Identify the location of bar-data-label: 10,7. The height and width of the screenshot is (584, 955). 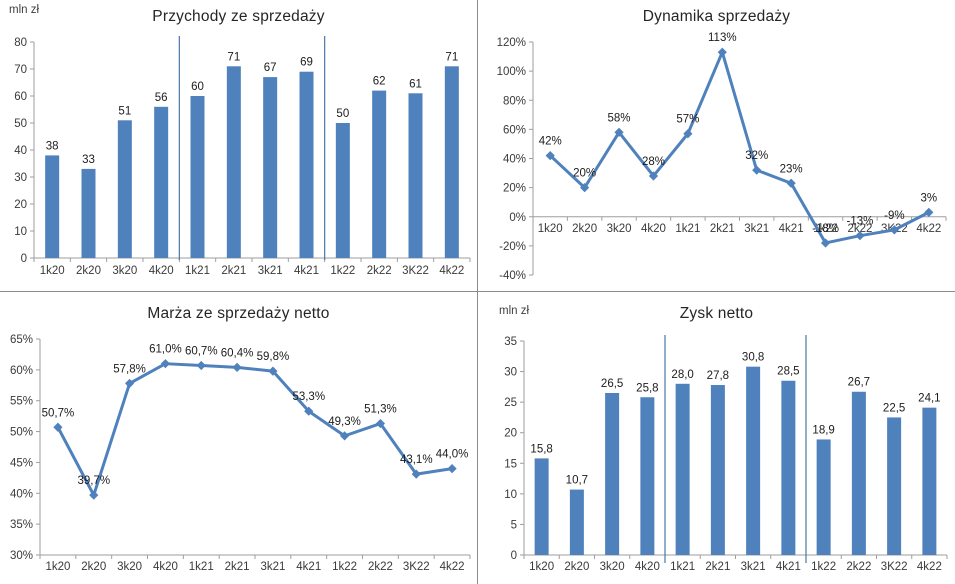
(577, 481).